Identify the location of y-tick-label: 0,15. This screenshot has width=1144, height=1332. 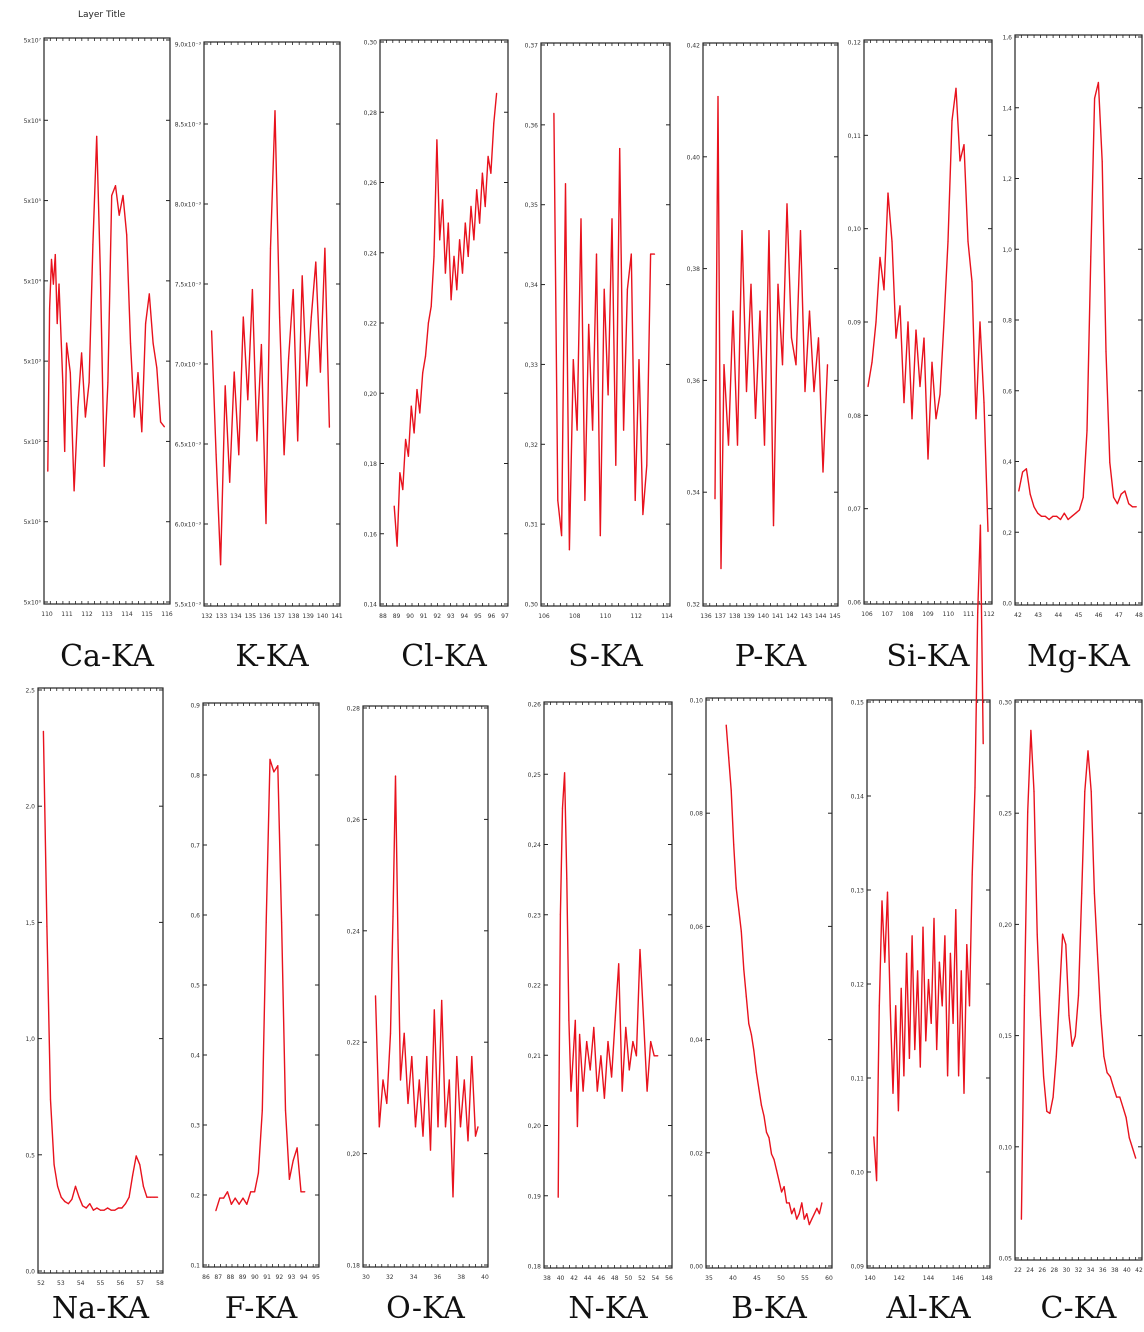
(1006, 1036).